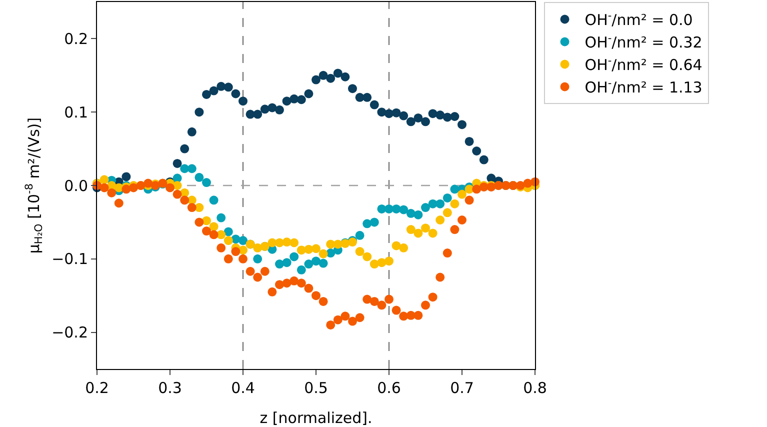 This screenshot has width=767, height=427. Describe the element at coordinates (643, 42) in the screenshot. I see `legend-label: OH$^{-}$/nm² = 0.32` at that location.